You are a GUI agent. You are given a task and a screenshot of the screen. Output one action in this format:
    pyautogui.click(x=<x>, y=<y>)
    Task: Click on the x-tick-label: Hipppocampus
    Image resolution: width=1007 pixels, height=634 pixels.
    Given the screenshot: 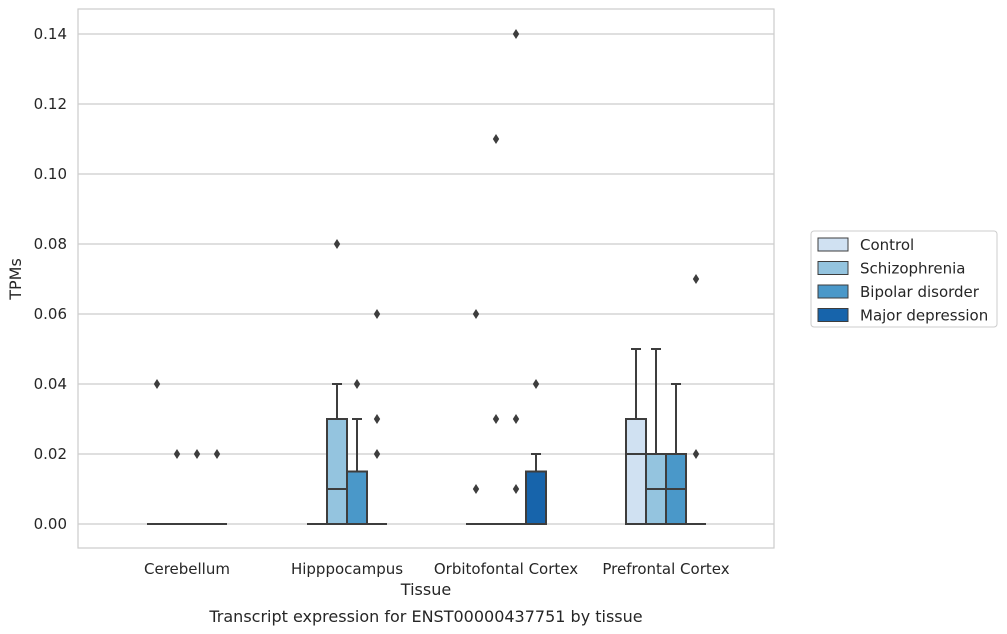 What is the action you would take?
    pyautogui.click(x=347, y=569)
    